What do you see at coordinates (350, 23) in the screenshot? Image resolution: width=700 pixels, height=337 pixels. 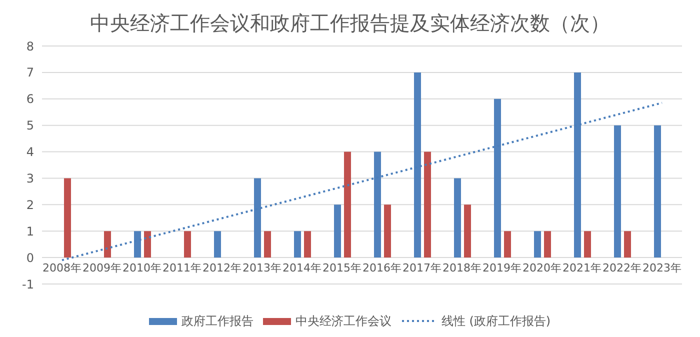 I see `chart-title: 中央经济工作会议和政府工作报告提及实体经济次数（次）` at bounding box center [350, 23].